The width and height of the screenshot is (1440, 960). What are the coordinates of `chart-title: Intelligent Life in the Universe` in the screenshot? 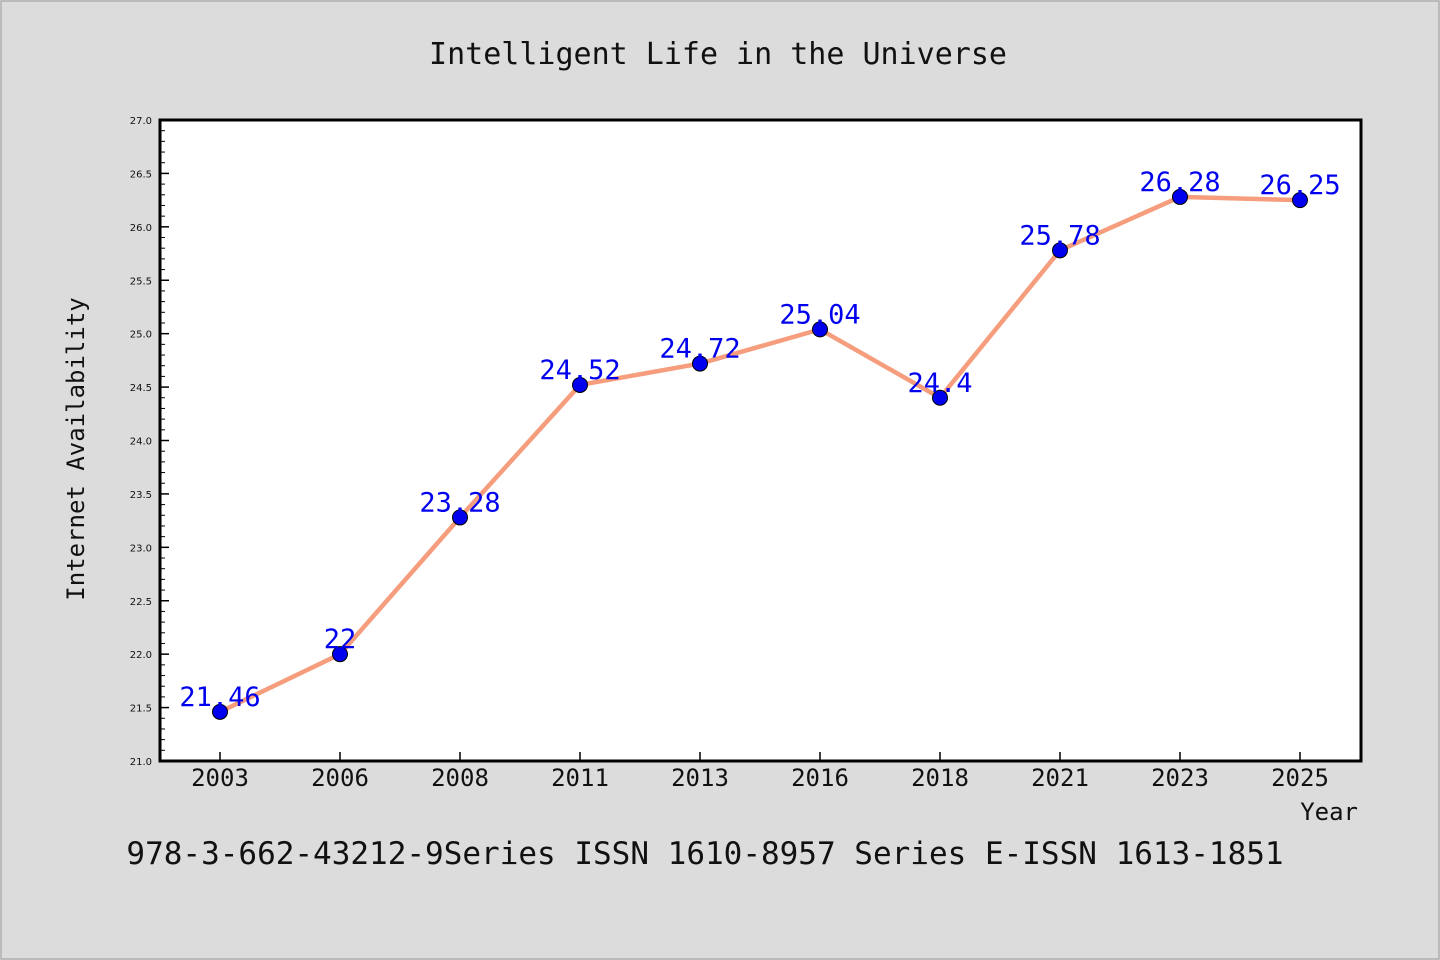 It's located at (718, 54).